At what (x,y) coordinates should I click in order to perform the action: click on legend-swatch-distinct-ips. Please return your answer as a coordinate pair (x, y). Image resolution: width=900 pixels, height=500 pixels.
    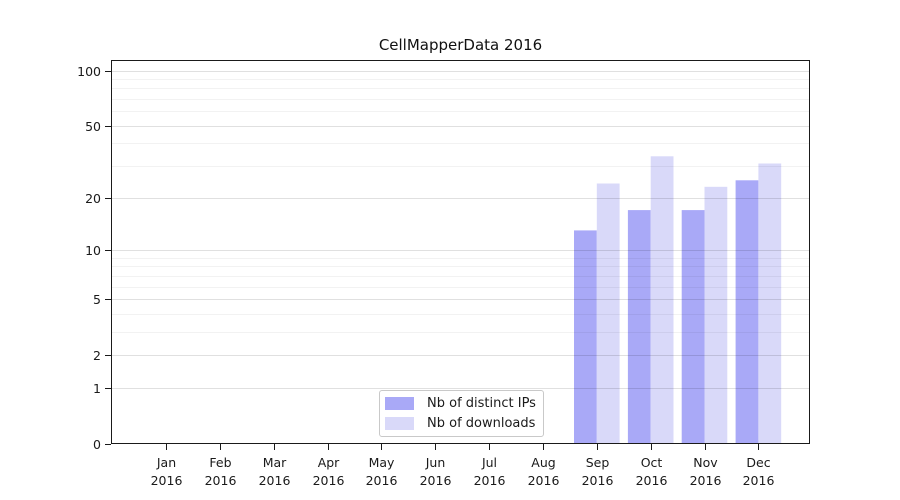
    Looking at the image, I should click on (399, 403).